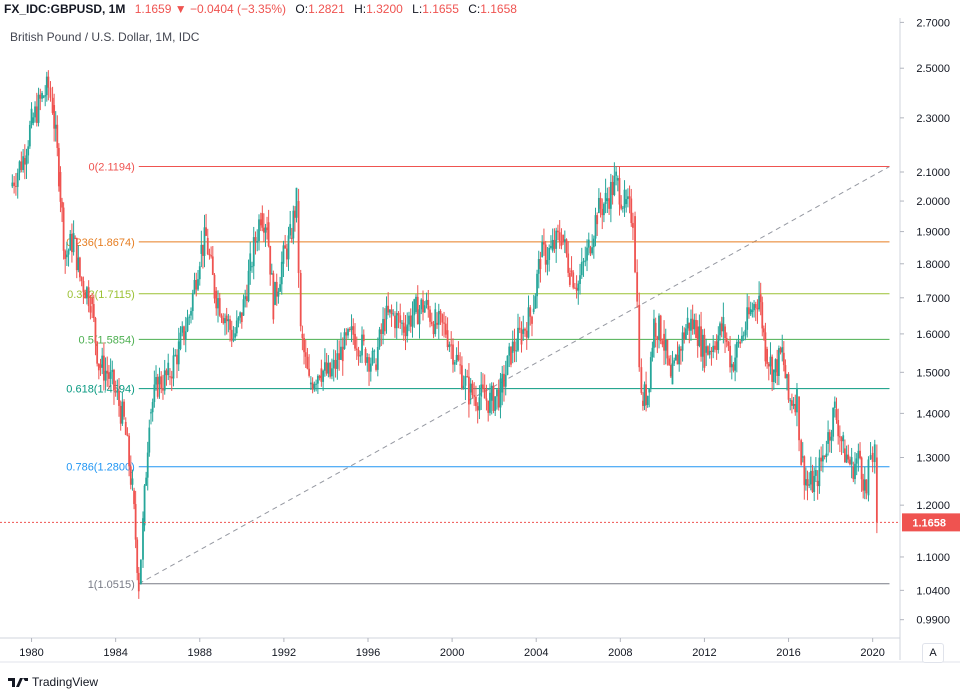 The width and height of the screenshot is (960, 693). What do you see at coordinates (440, 9) in the screenshot?
I see `low-value: 1.1655` at bounding box center [440, 9].